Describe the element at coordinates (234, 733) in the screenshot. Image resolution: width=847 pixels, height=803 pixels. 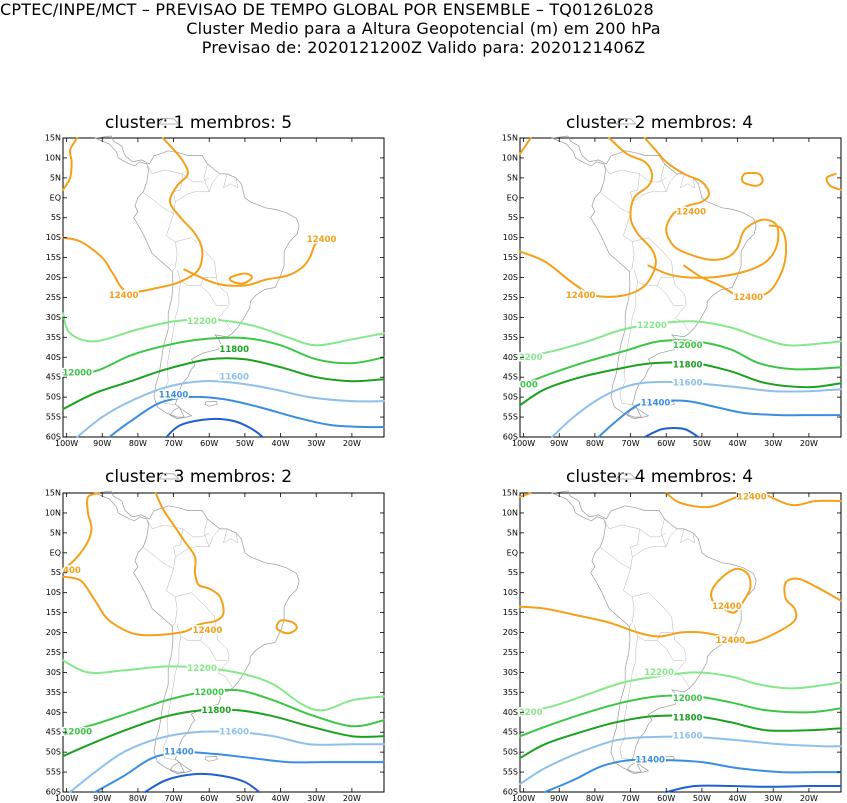
I see `contour-label: 11600` at that location.